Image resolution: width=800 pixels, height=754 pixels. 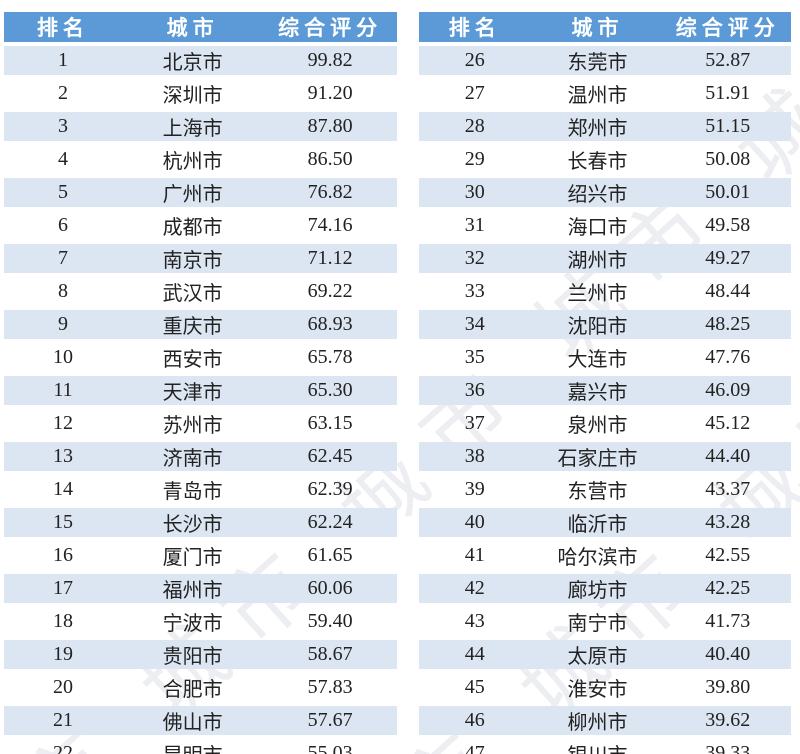 What do you see at coordinates (474, 555) in the screenshot?
I see `rank-cell: 41` at bounding box center [474, 555].